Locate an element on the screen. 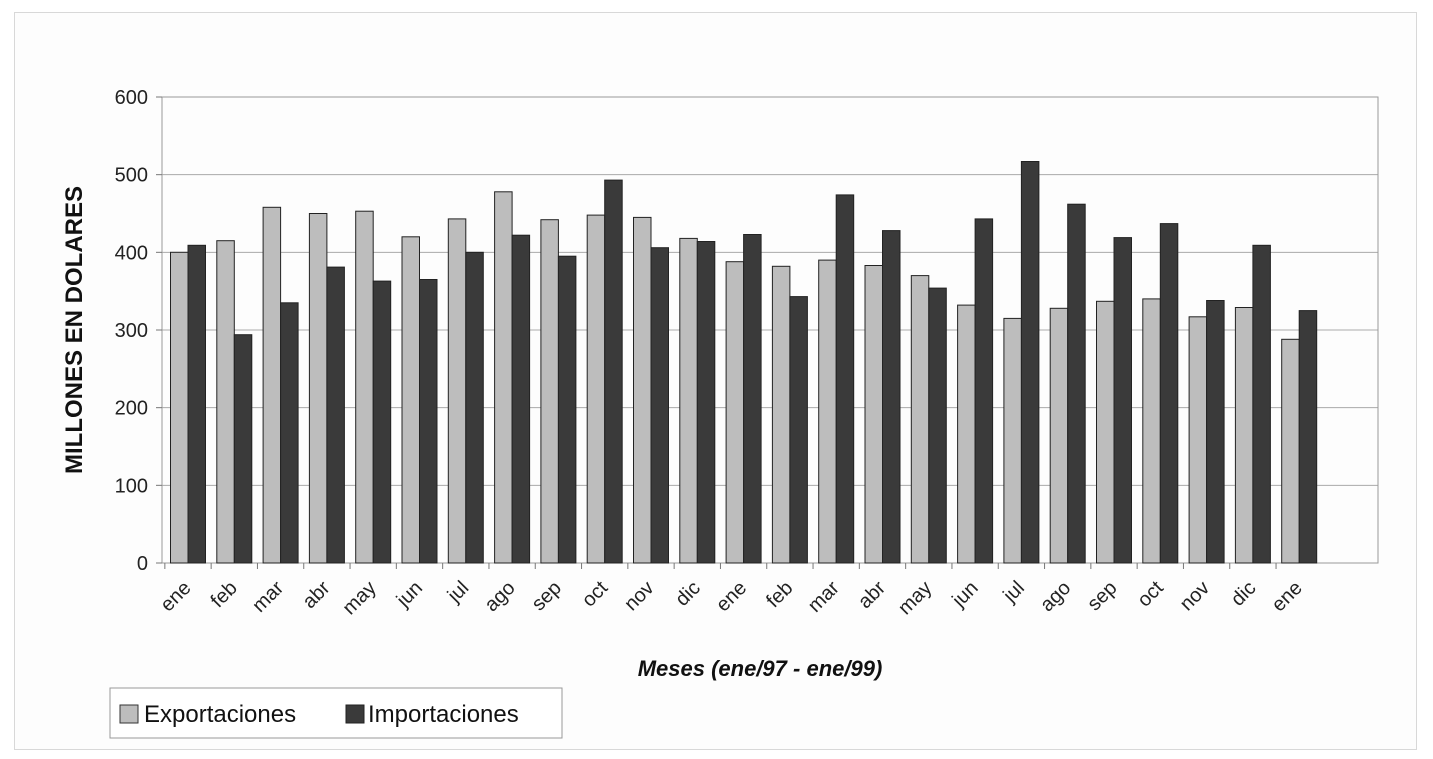 The width and height of the screenshot is (1433, 759). legend-box is located at coordinates (336, 713).